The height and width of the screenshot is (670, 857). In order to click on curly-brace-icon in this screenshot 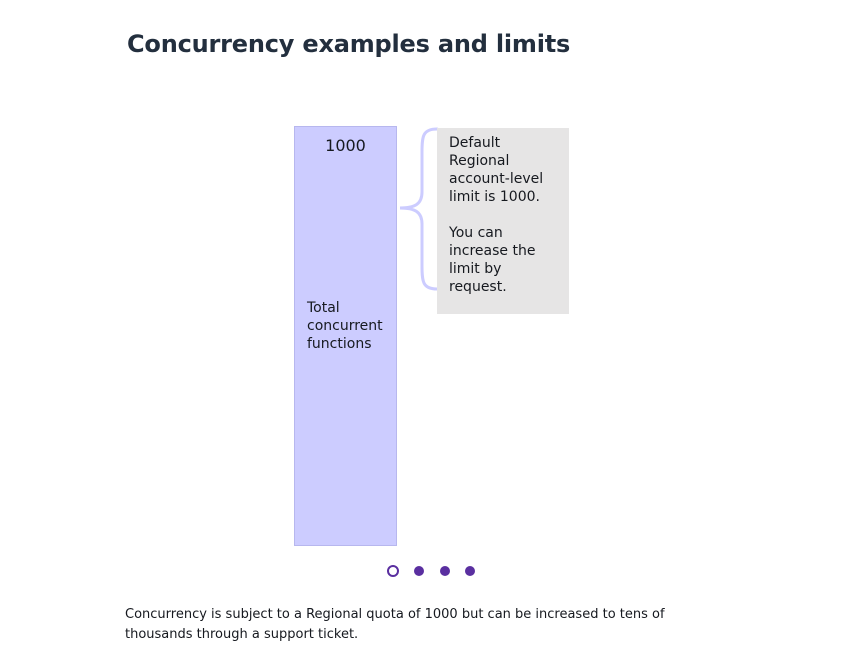, I will do `click(419, 209)`.